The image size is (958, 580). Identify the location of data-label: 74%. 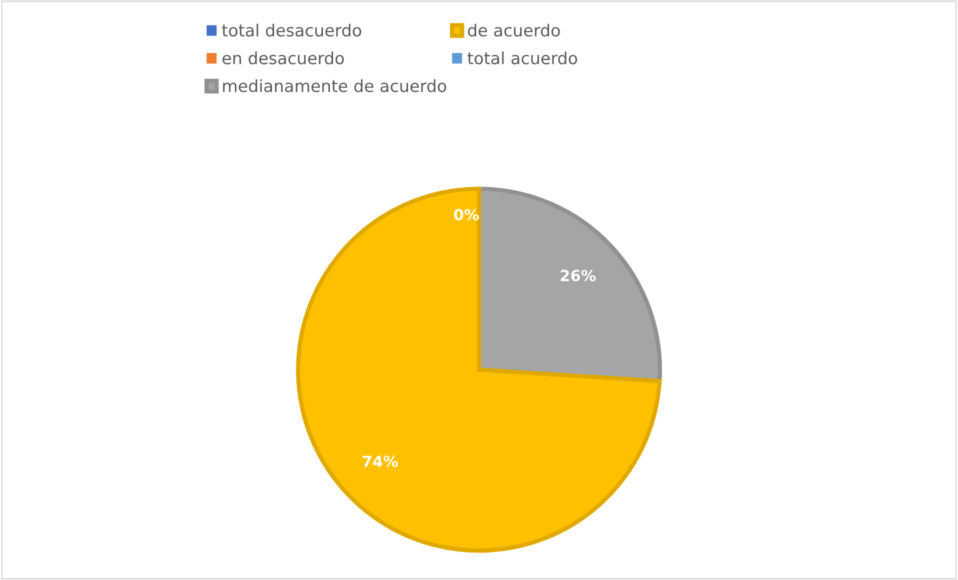
(380, 462).